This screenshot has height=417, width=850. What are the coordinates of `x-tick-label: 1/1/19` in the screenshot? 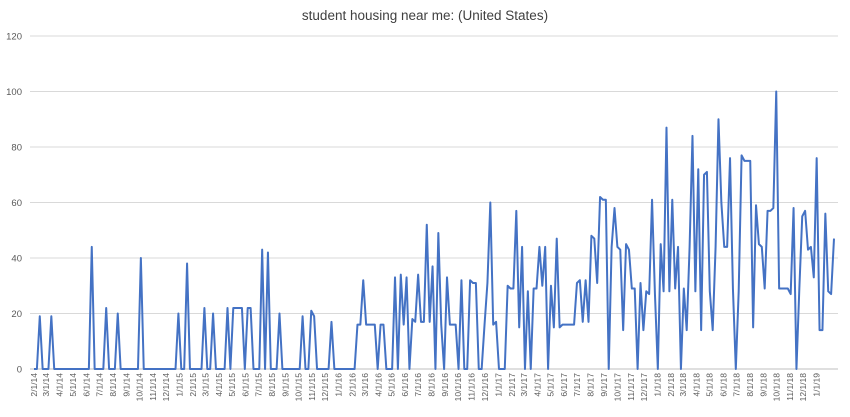 It's located at (817, 385).